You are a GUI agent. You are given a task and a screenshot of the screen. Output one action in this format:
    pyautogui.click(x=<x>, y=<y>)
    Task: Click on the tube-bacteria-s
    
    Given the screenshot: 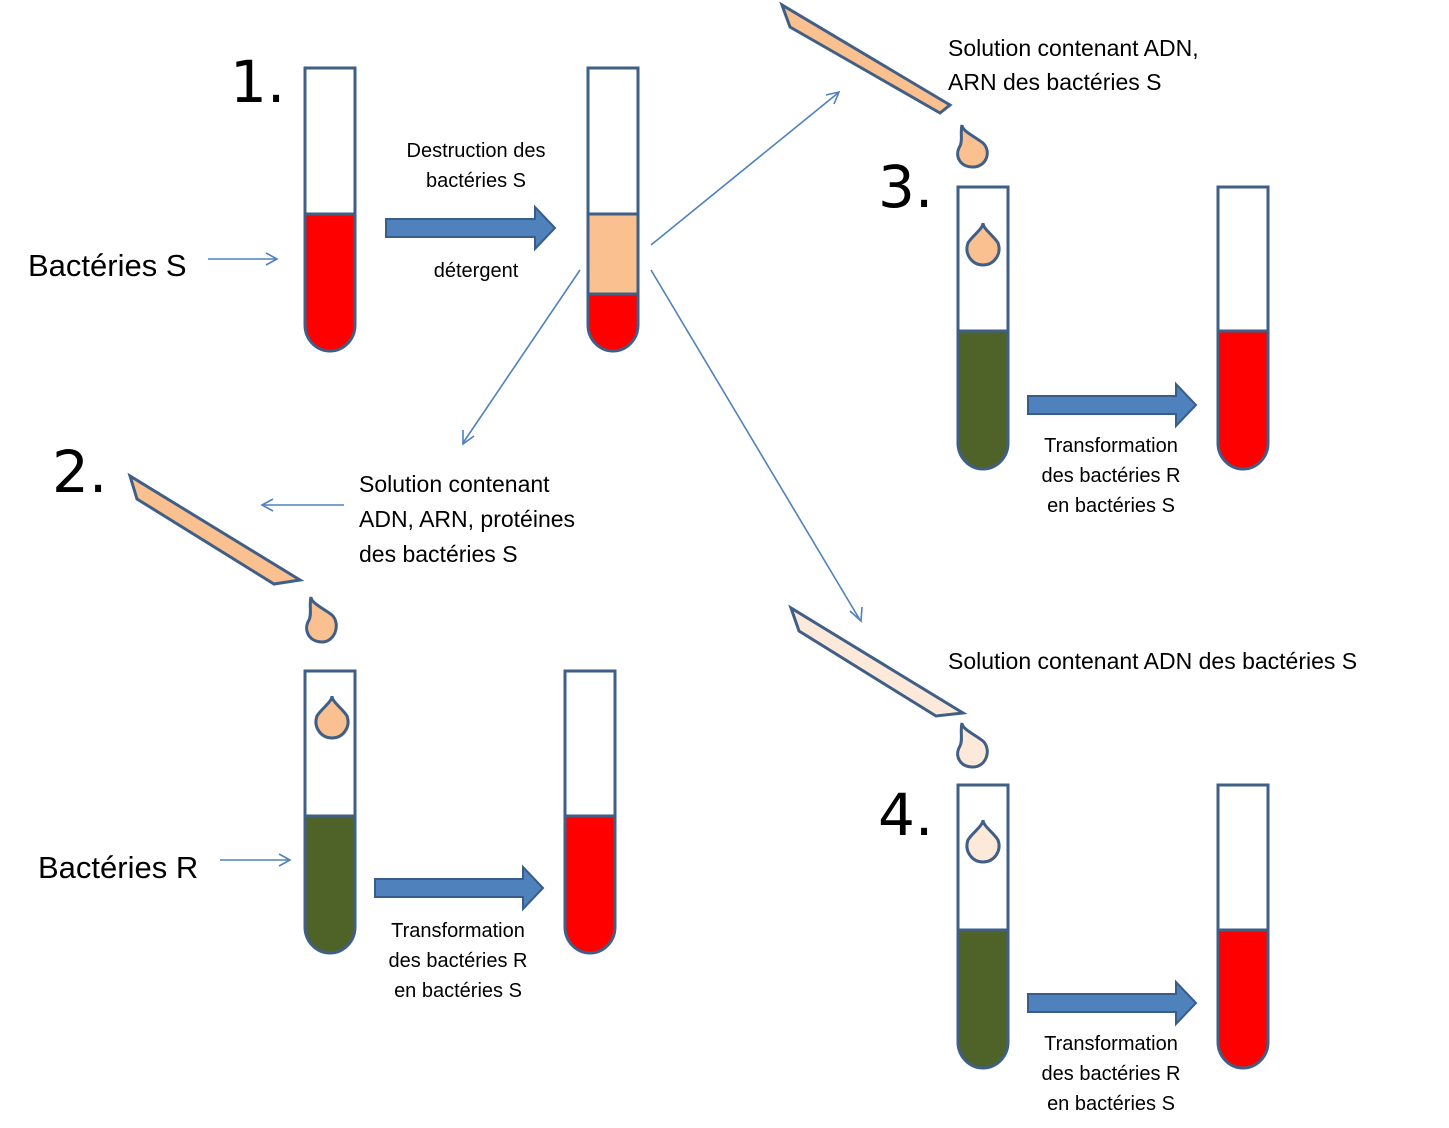 What is the action you would take?
    pyautogui.click(x=330, y=209)
    